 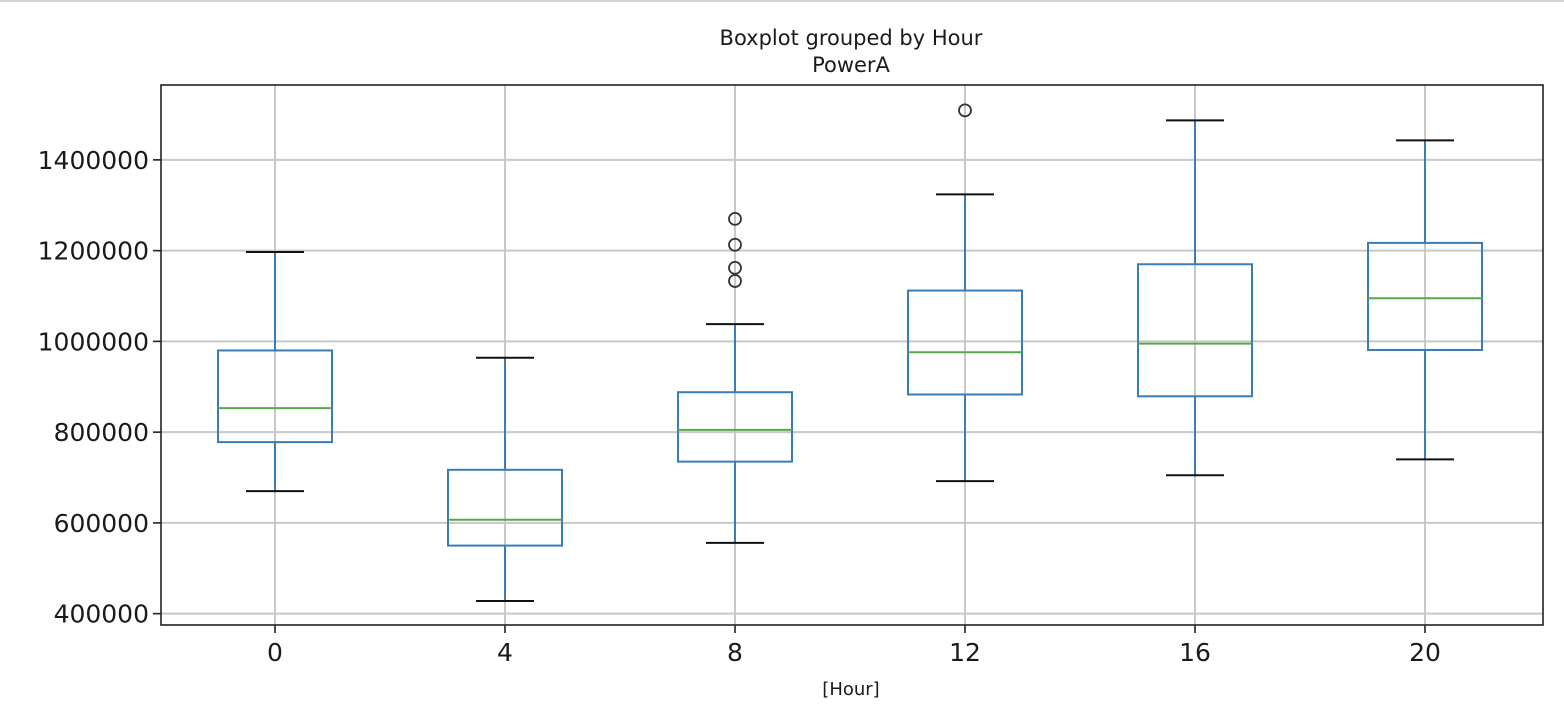 I want to click on y-tick-label: 1400000, so click(x=93, y=160).